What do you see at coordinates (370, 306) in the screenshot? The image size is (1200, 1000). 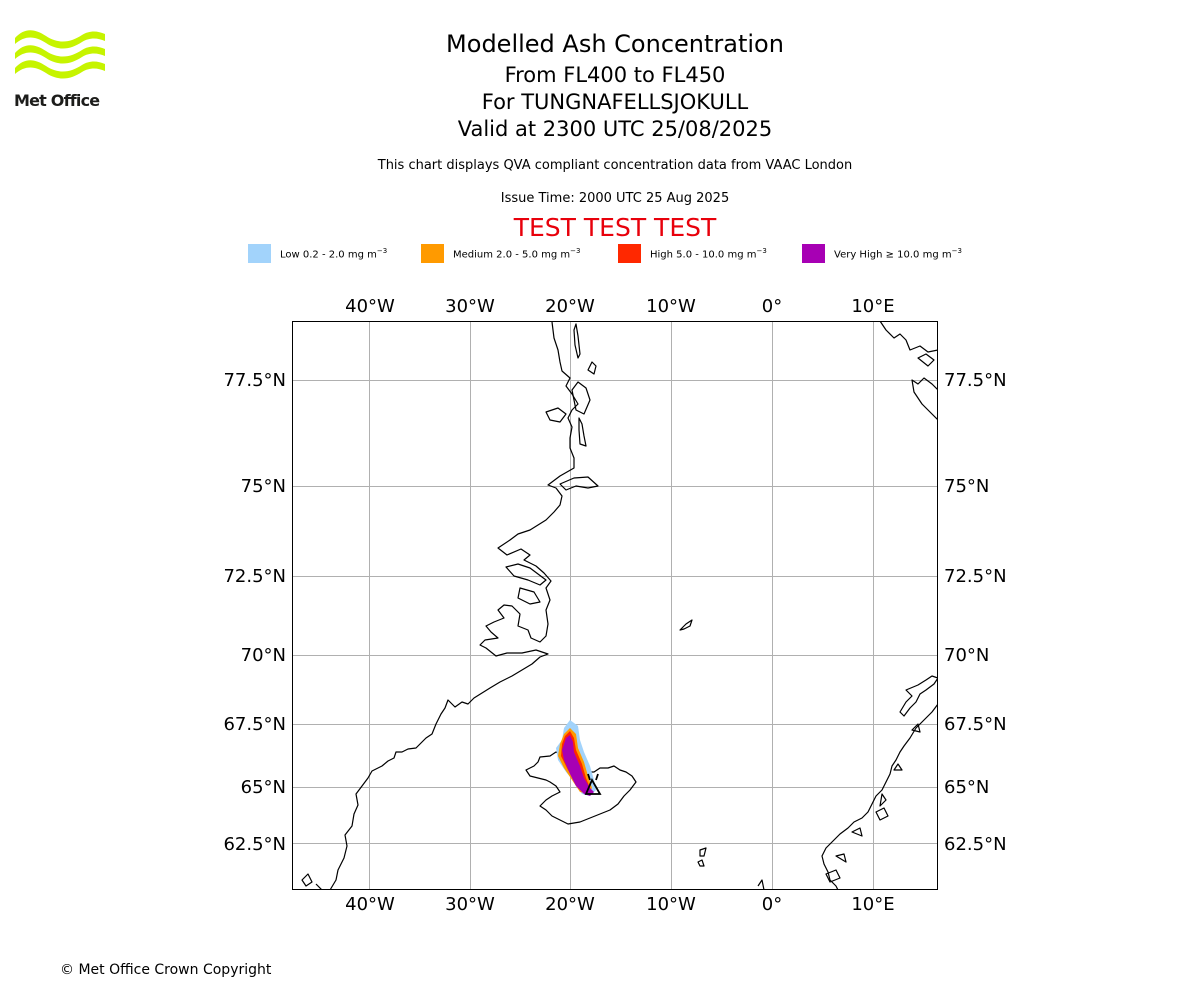 I see `lon-tick-top: 40°W` at bounding box center [370, 306].